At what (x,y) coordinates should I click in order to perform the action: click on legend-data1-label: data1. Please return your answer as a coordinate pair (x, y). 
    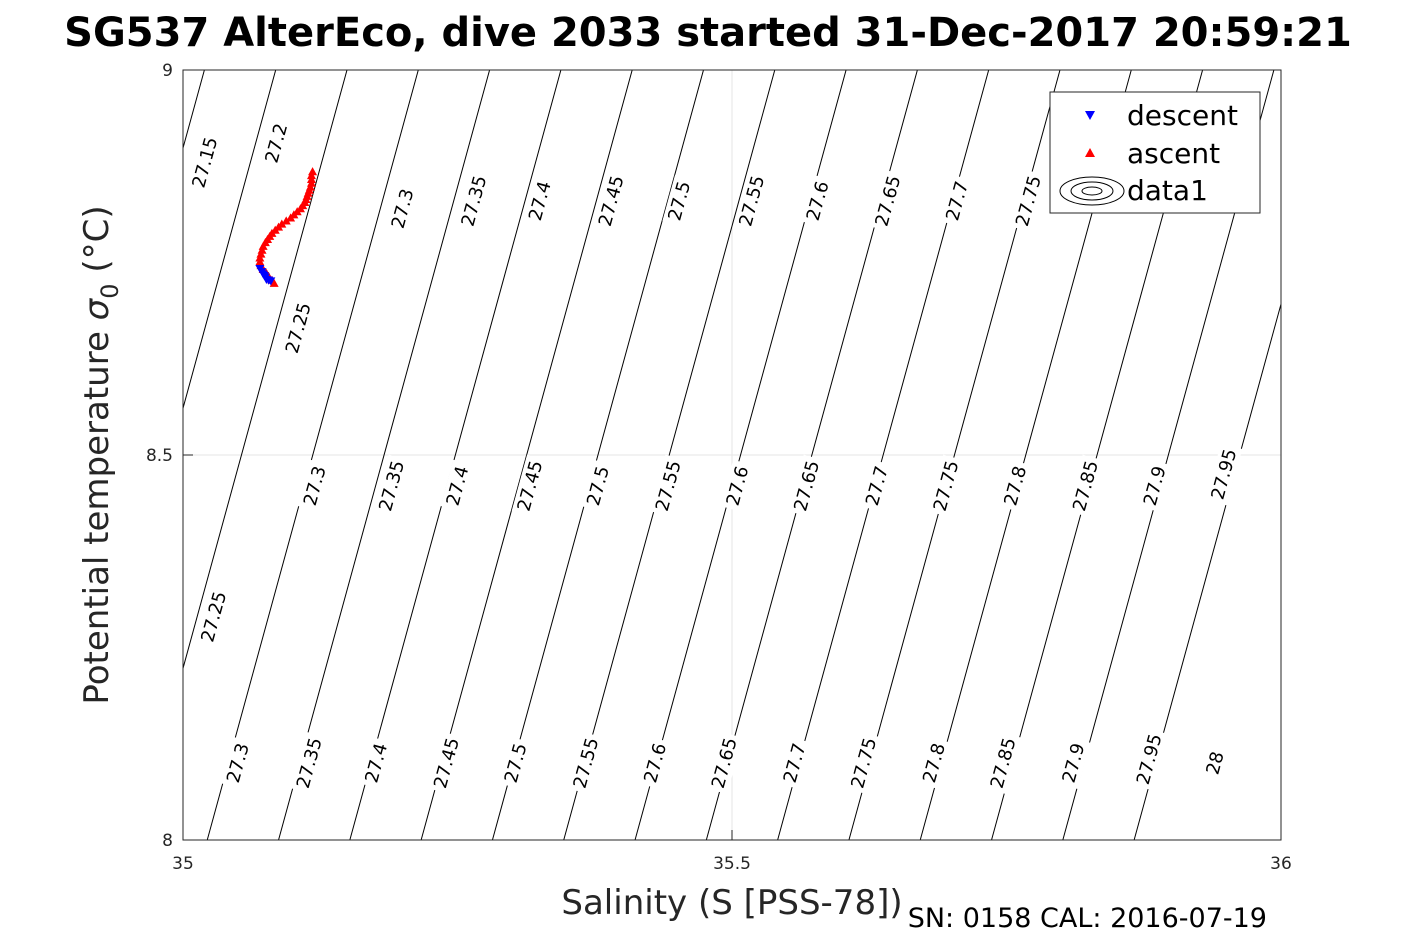
    Looking at the image, I should click on (1167, 190).